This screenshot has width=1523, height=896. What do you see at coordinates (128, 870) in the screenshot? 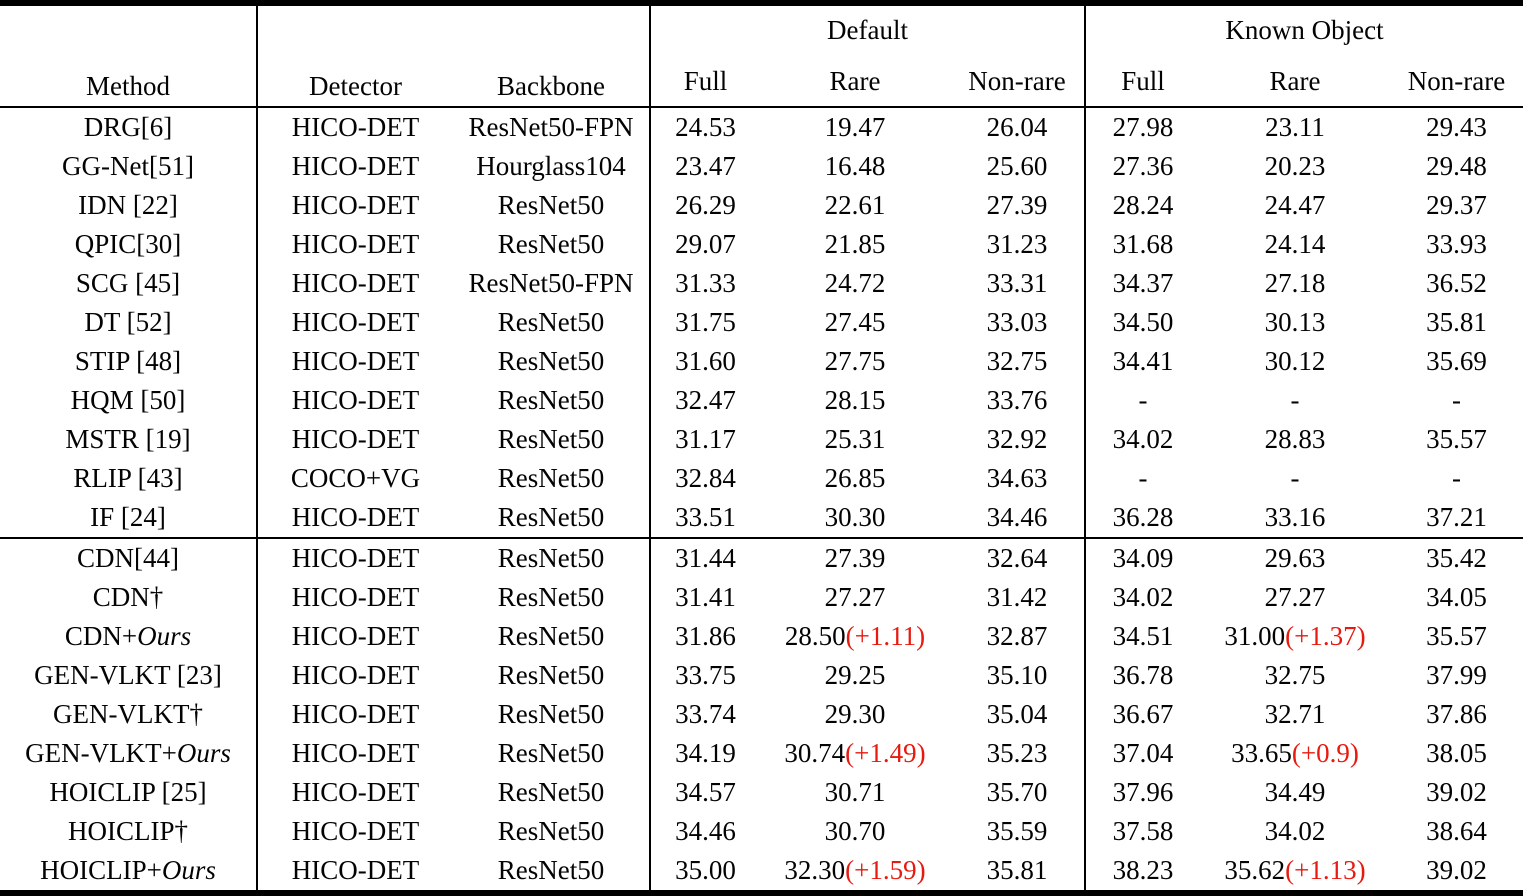
I see `method-cell: HOICLIP+Ours` at bounding box center [128, 870].